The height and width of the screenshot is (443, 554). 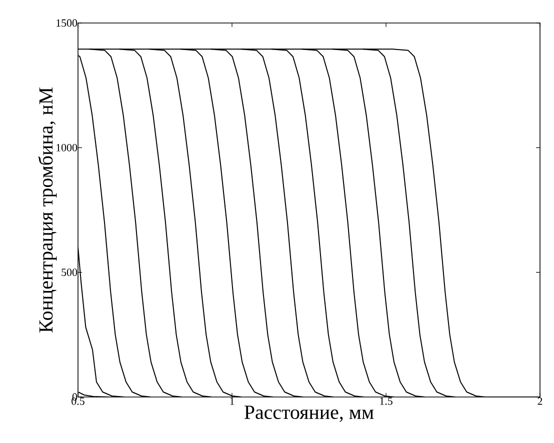 What do you see at coordinates (232, 401) in the screenshot?
I see `x-tick-label: 1` at bounding box center [232, 401].